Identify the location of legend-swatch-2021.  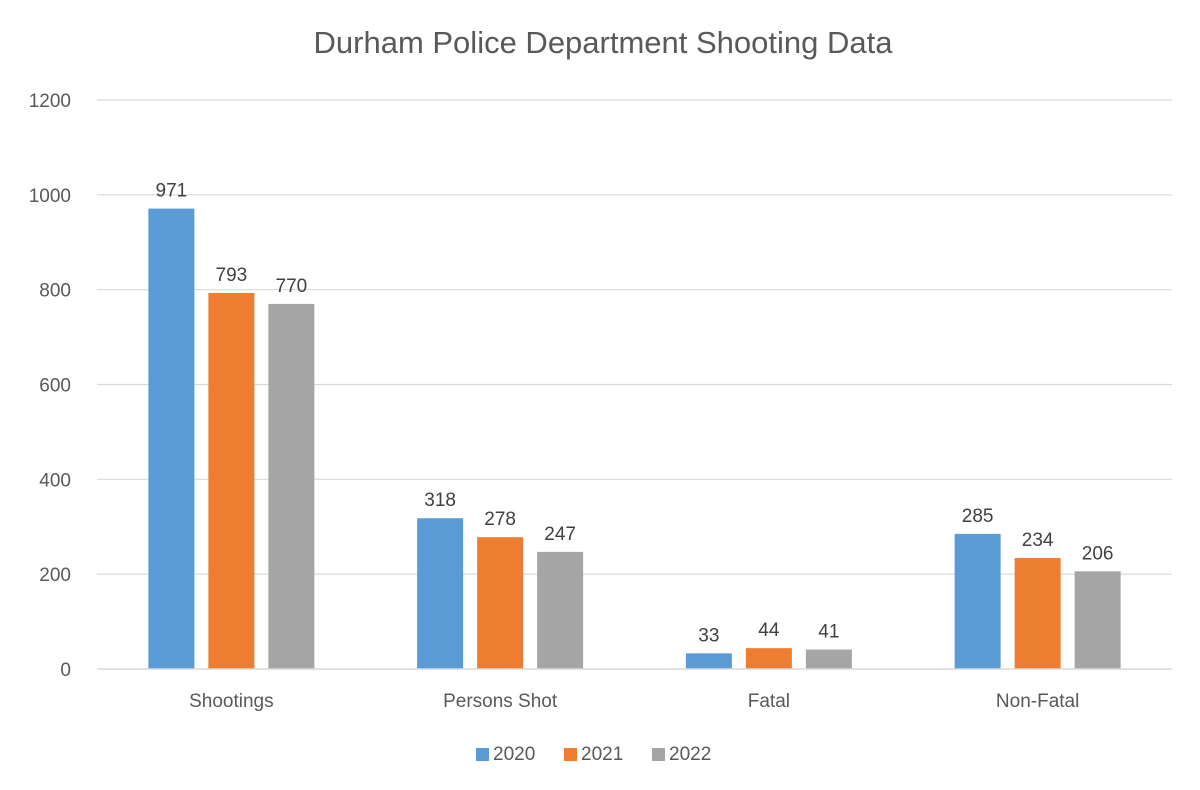
(570, 754).